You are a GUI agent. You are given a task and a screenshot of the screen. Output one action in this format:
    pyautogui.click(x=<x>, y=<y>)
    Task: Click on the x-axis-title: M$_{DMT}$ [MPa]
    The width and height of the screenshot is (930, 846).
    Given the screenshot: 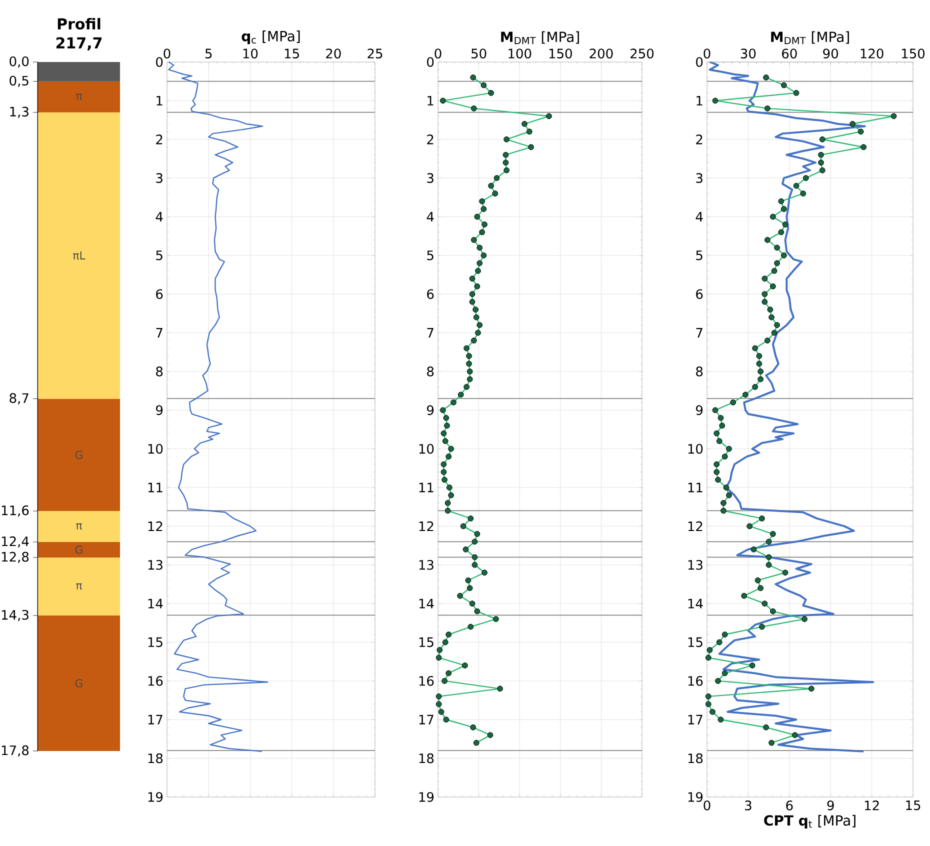 What is the action you would take?
    pyautogui.click(x=540, y=37)
    